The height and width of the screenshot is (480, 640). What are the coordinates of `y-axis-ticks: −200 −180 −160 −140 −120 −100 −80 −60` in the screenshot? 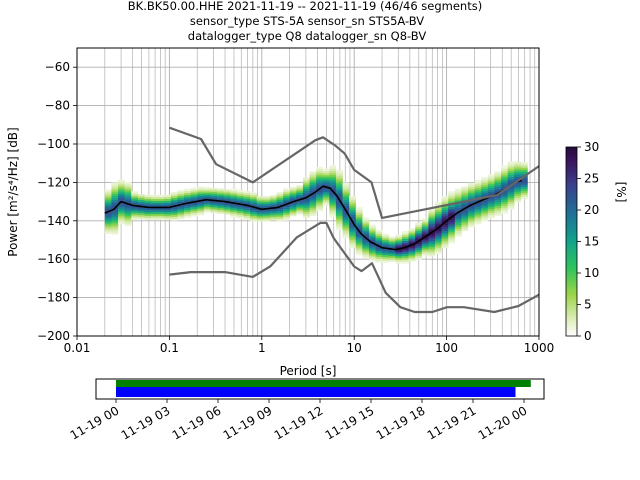 It's located at (57, 201).